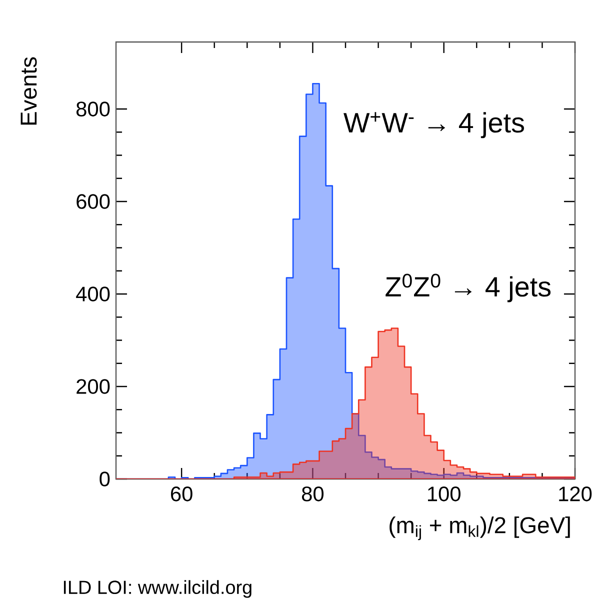 The image size is (605, 602). I want to click on series-label: Z$^{0}$Z$^{0}$ → 4 jets, so click(468, 288).